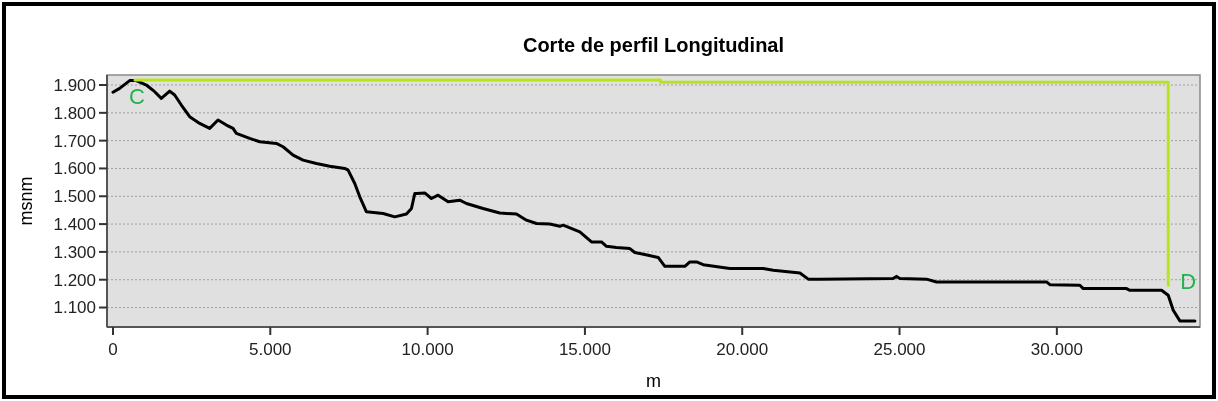 The width and height of the screenshot is (1218, 401). Describe the element at coordinates (26, 201) in the screenshot. I see `y-axis-title: msnm` at that location.